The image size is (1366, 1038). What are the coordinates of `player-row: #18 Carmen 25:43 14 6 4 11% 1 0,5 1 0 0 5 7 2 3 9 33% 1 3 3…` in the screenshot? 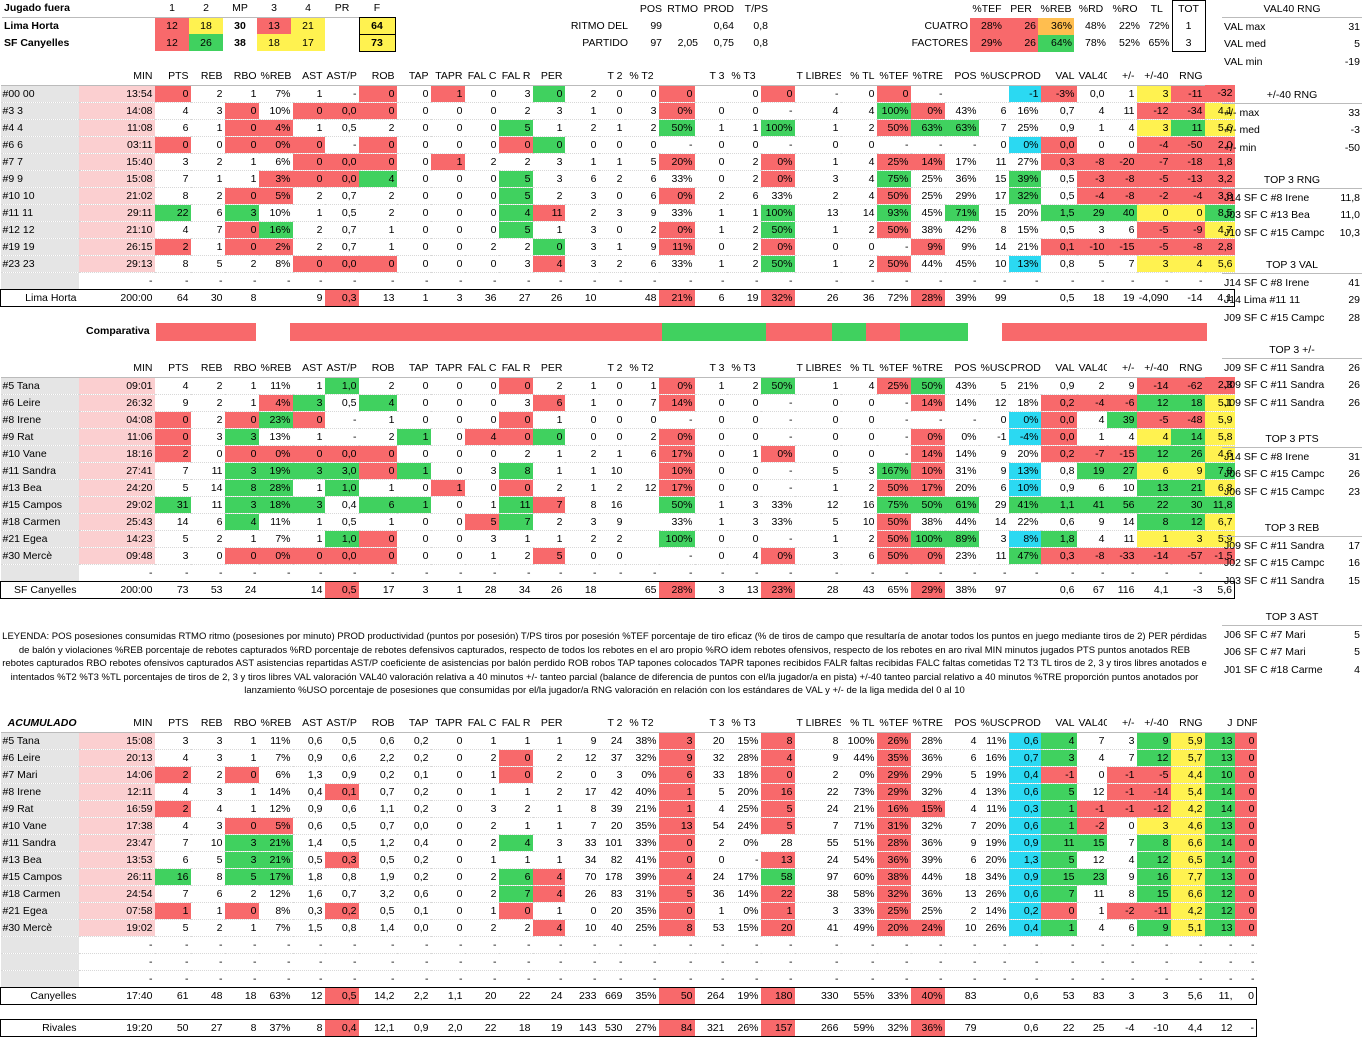 It's located at (617, 522).